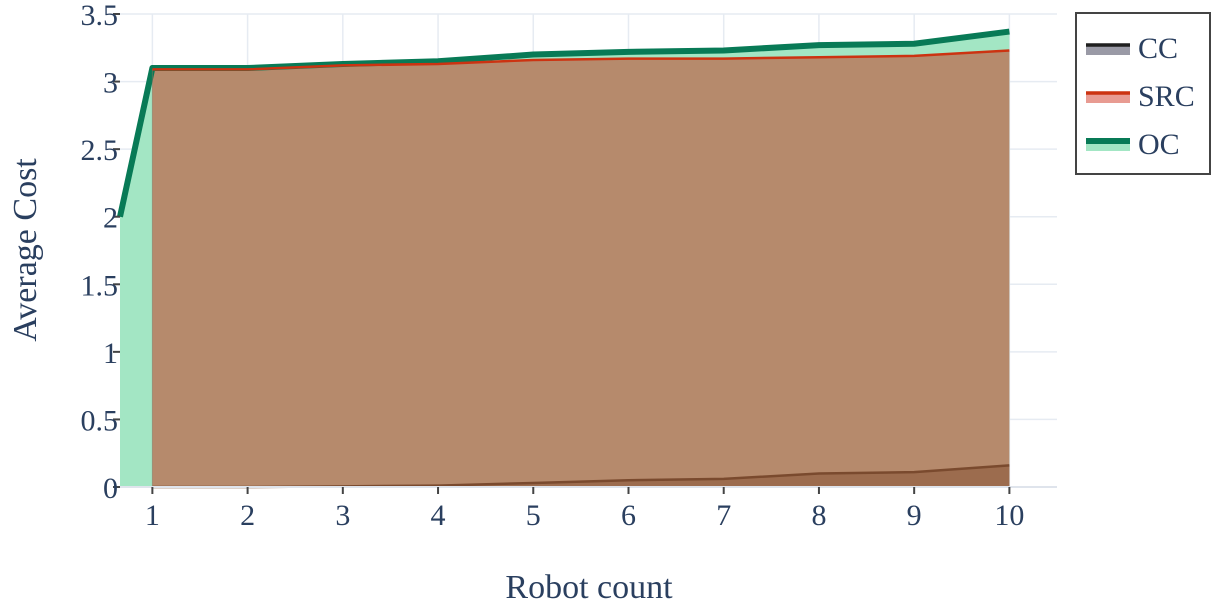 The image size is (1228, 611). I want to click on y-tick-label: 3.5, so click(100, 16).